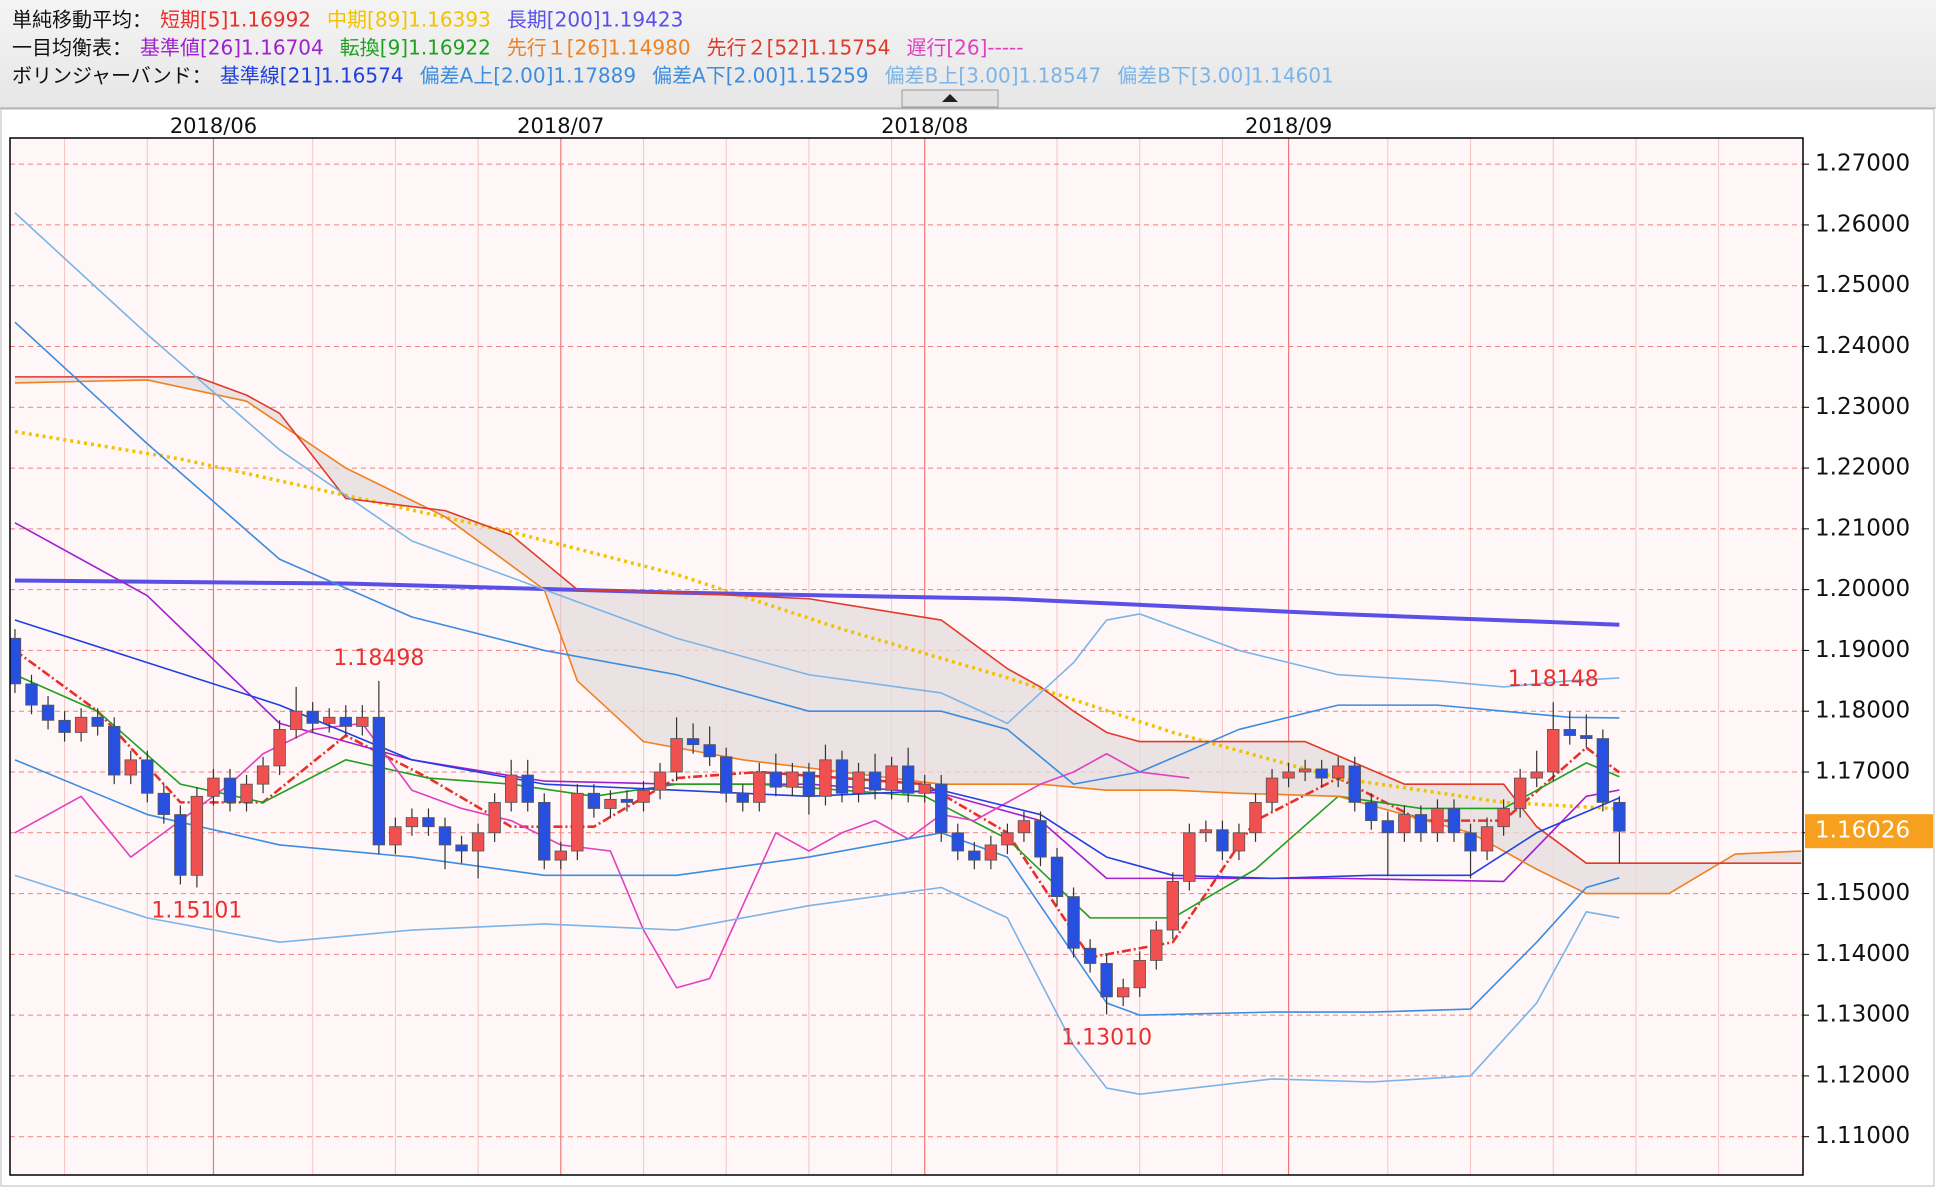 Image resolution: width=1936 pixels, height=1188 pixels. Describe the element at coordinates (799, 48) in the screenshot. I see `legend-item: 先行２[52]1.15754` at that location.